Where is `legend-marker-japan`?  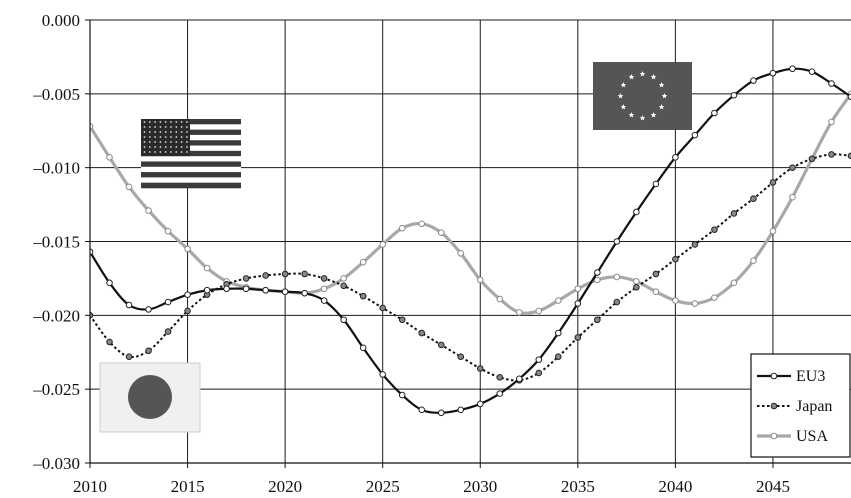 legend-marker-japan is located at coordinates (774, 406).